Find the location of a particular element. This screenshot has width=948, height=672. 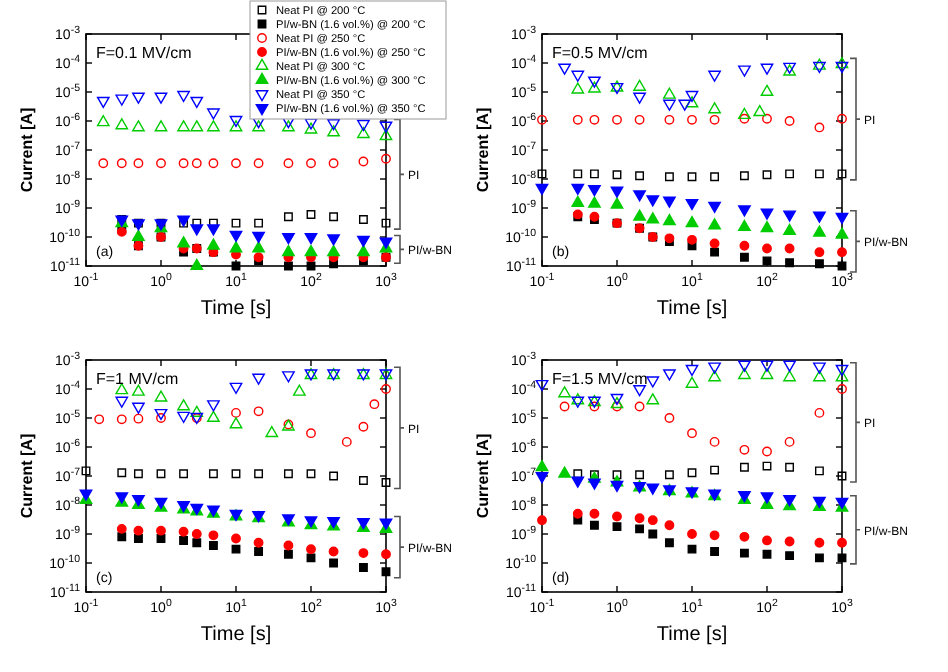

annotation: F=1 MV/cm is located at coordinates (137, 379).